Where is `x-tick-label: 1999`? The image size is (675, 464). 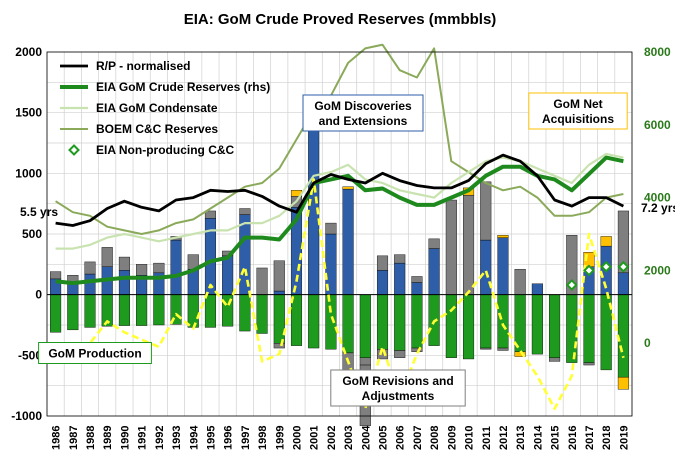 x-tick-label: 1999 is located at coordinates (280, 438).